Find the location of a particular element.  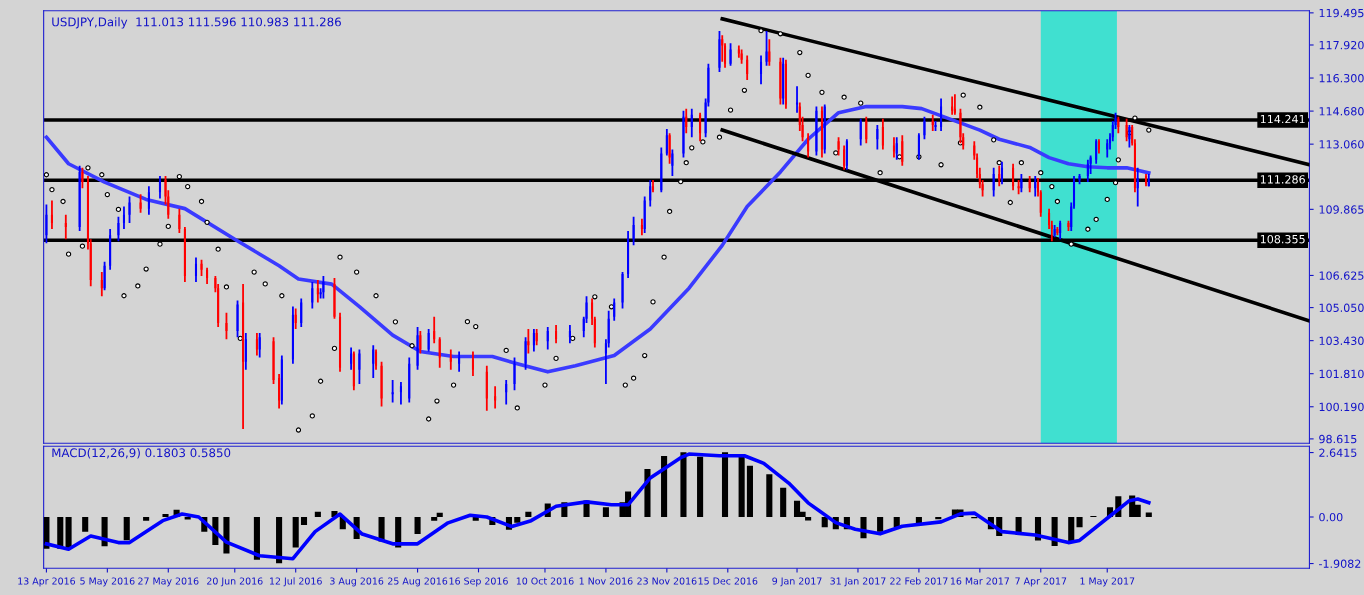

y-tick-label: 98.615 is located at coordinates (1338, 439).